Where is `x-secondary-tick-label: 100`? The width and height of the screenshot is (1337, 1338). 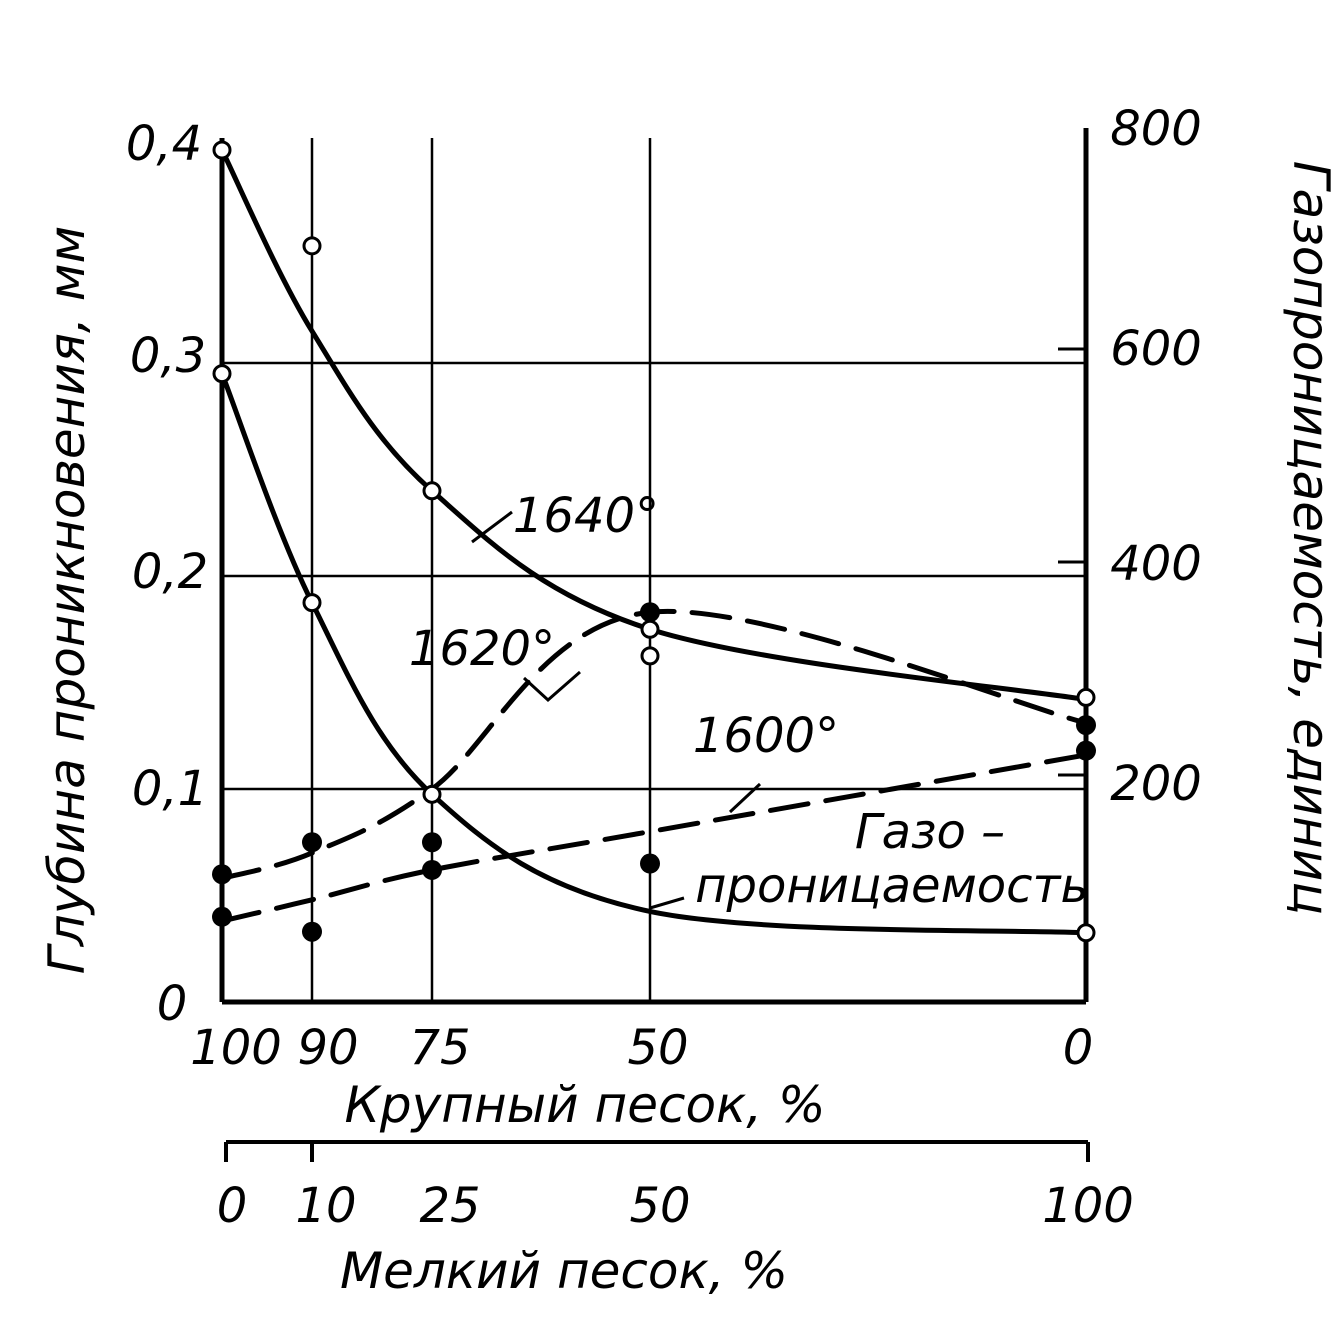
x-secondary-tick-label: 100 is located at coordinates (1088, 1206).